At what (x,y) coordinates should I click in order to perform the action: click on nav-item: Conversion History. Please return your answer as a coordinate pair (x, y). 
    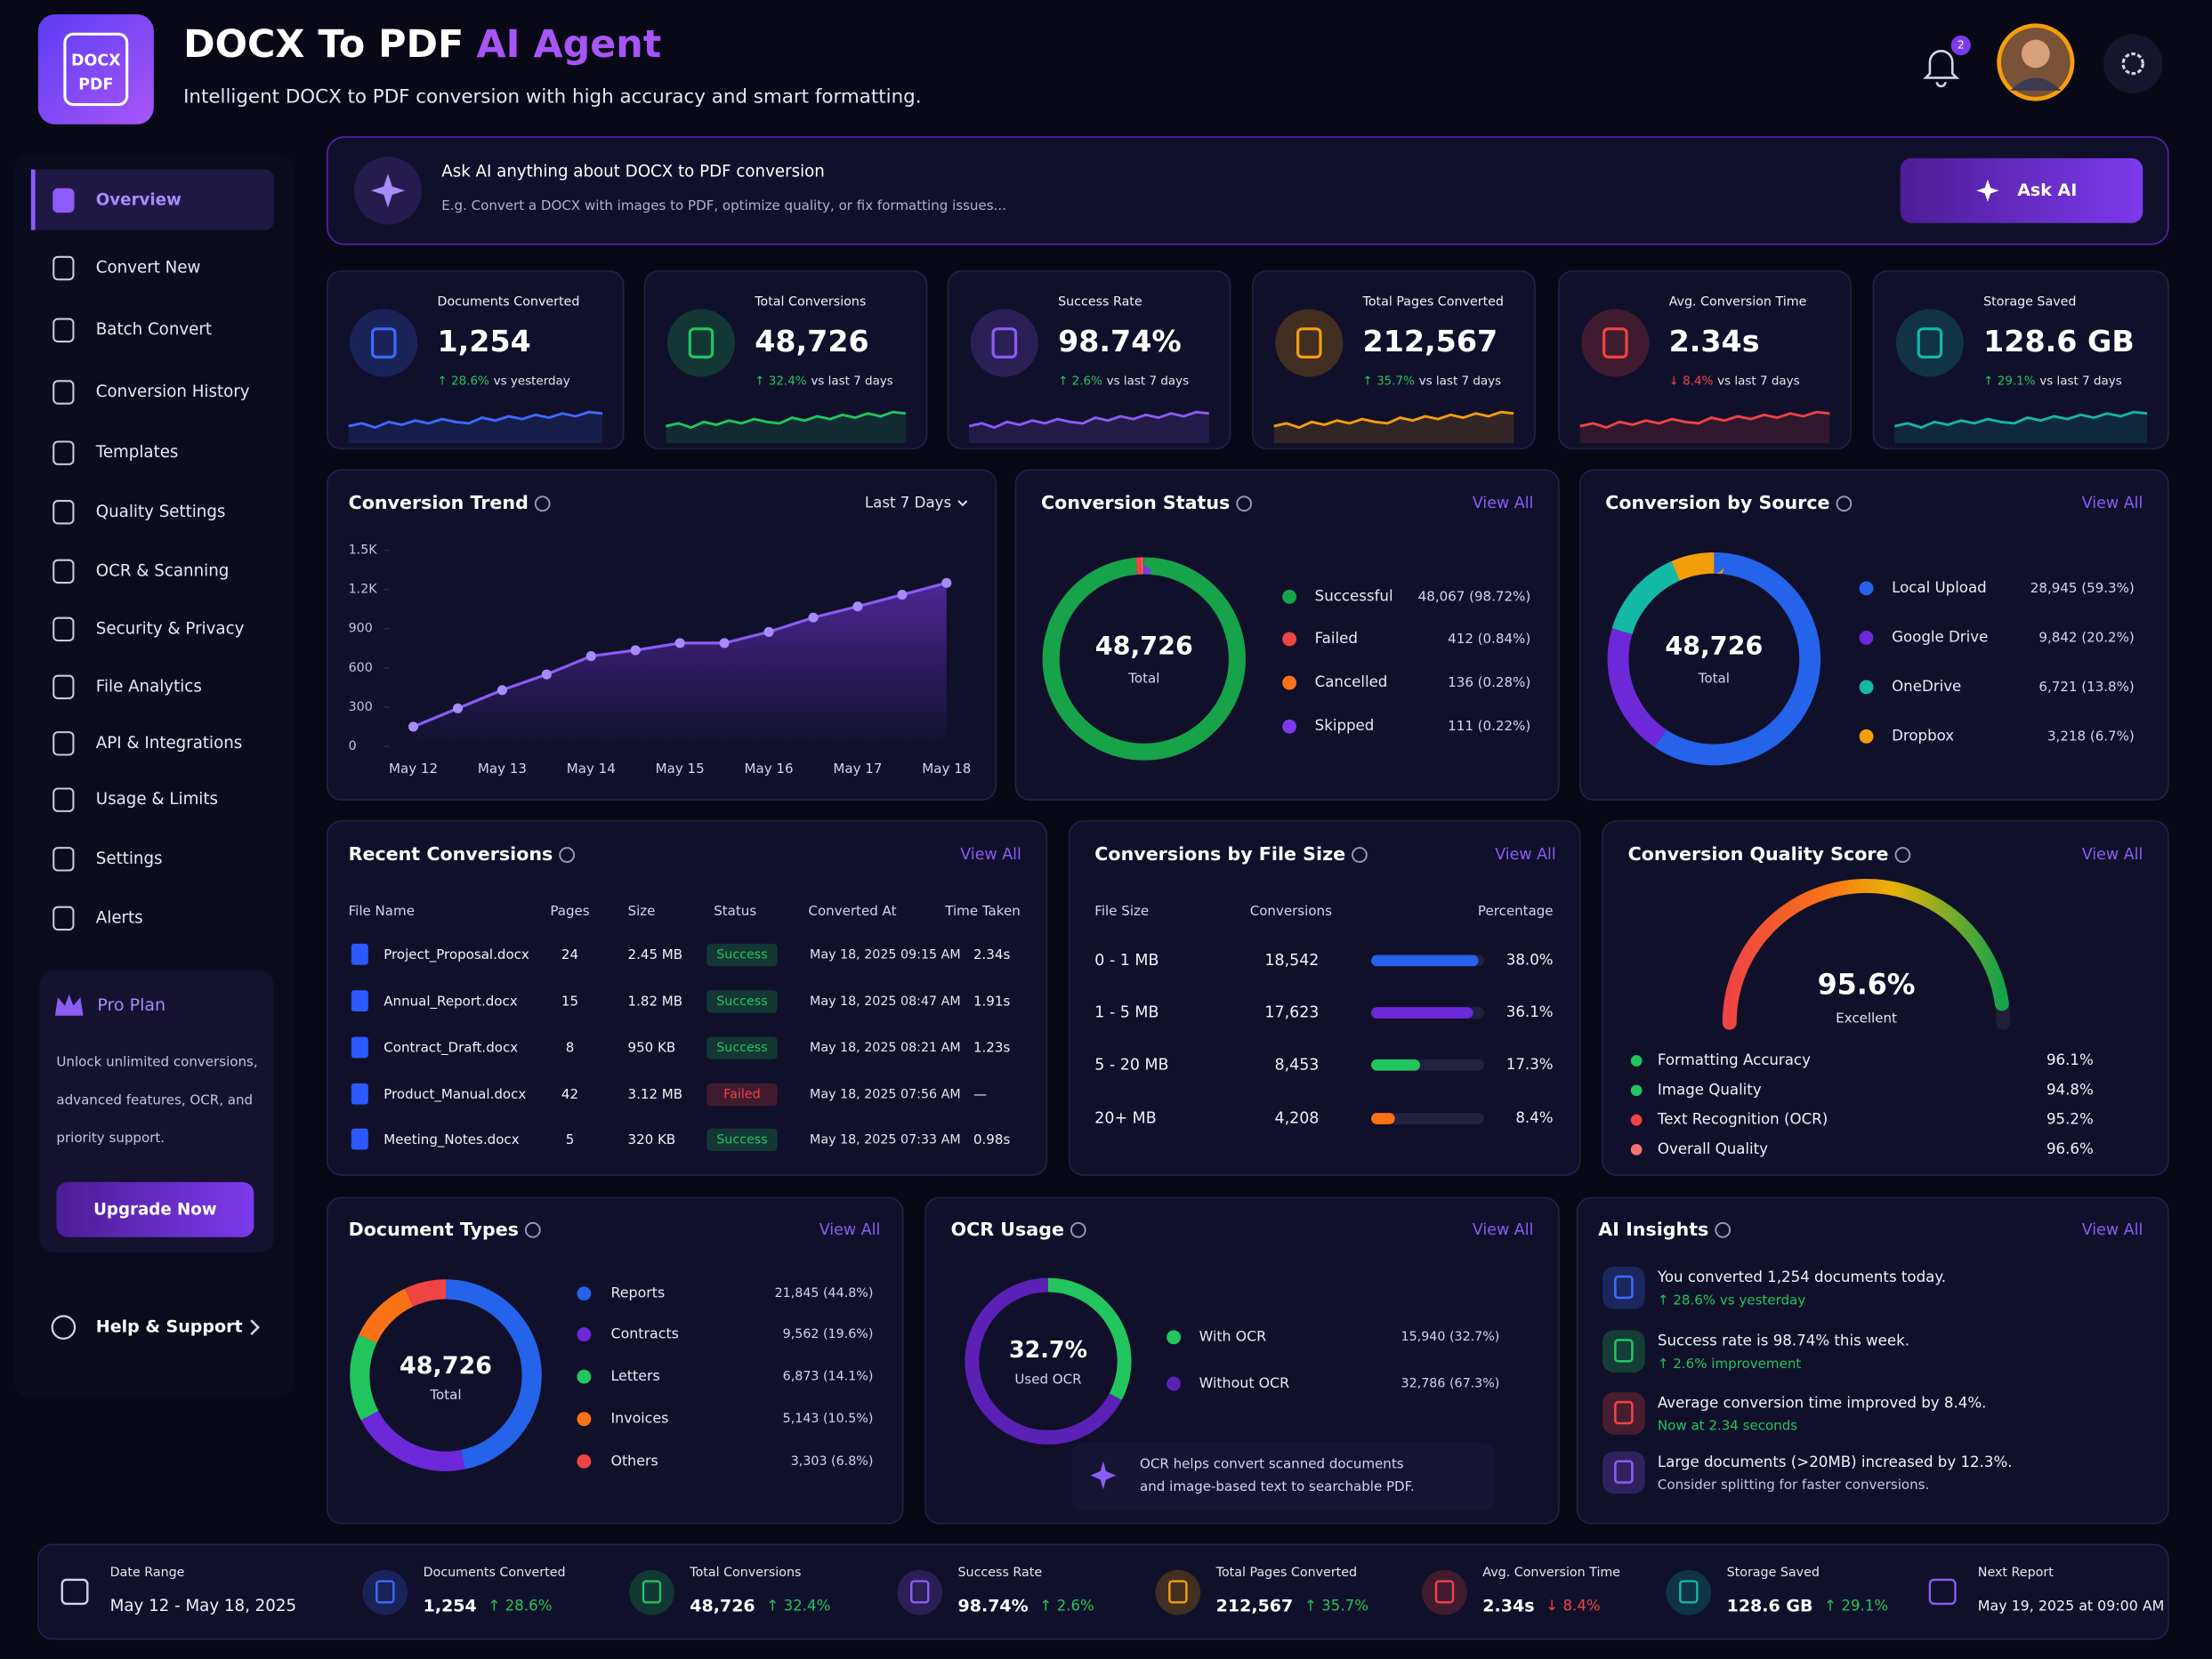
    Looking at the image, I should click on (173, 392).